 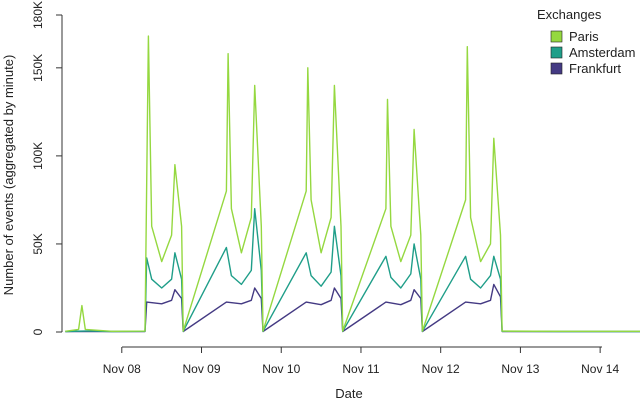 I want to click on y-tick-label: 180K, so click(x=38, y=15).